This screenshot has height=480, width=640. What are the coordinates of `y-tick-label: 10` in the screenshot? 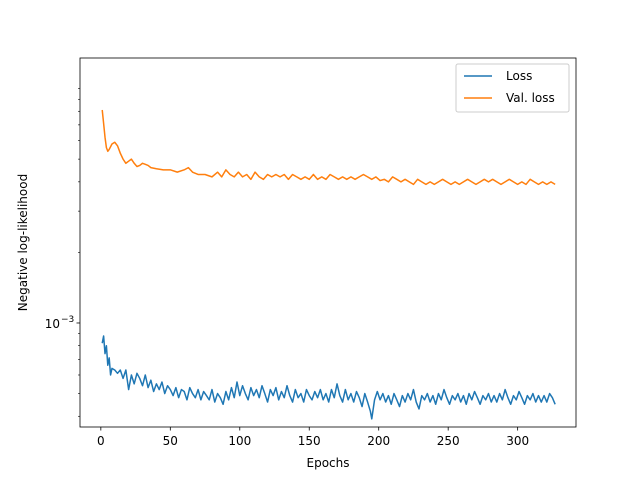 It's located at (52, 324).